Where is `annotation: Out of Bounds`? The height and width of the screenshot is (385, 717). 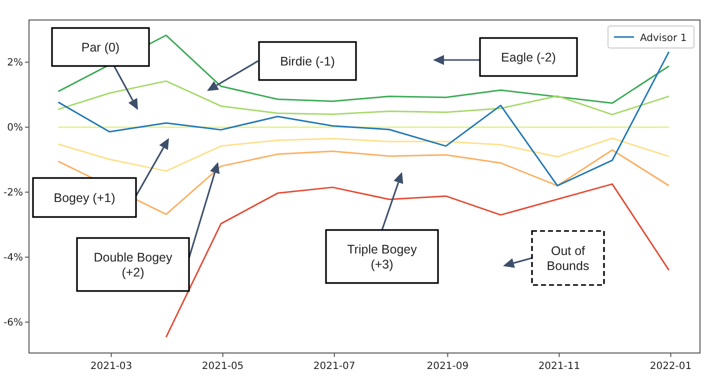 annotation: Out of Bounds is located at coordinates (568, 258).